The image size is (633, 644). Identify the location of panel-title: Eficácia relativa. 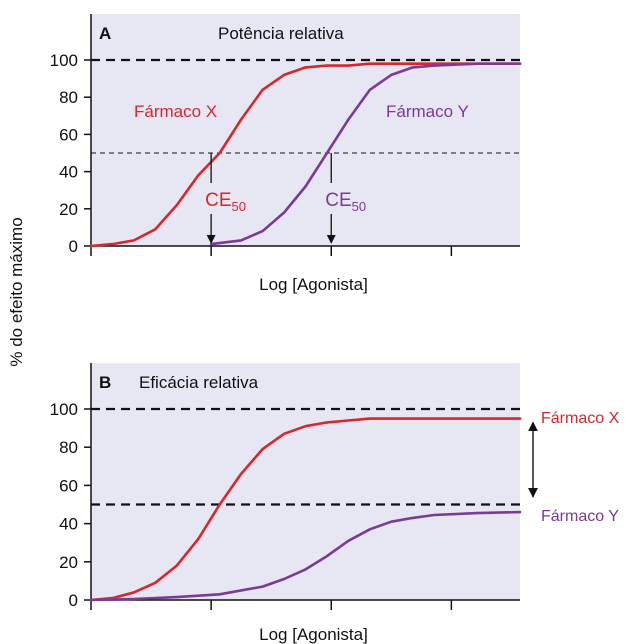
(199, 382).